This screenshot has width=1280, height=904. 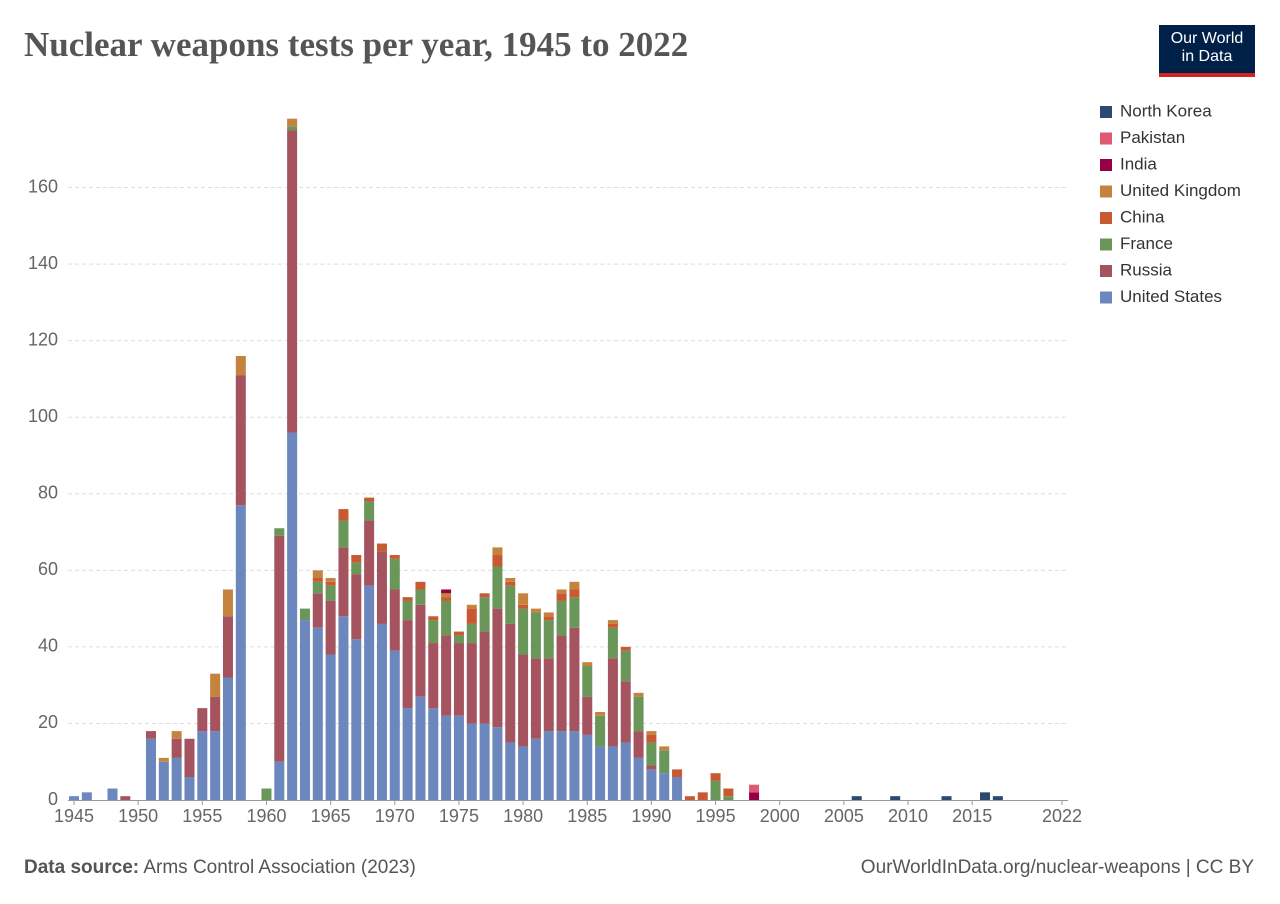 I want to click on x-tick-label: 2000, so click(x=780, y=816).